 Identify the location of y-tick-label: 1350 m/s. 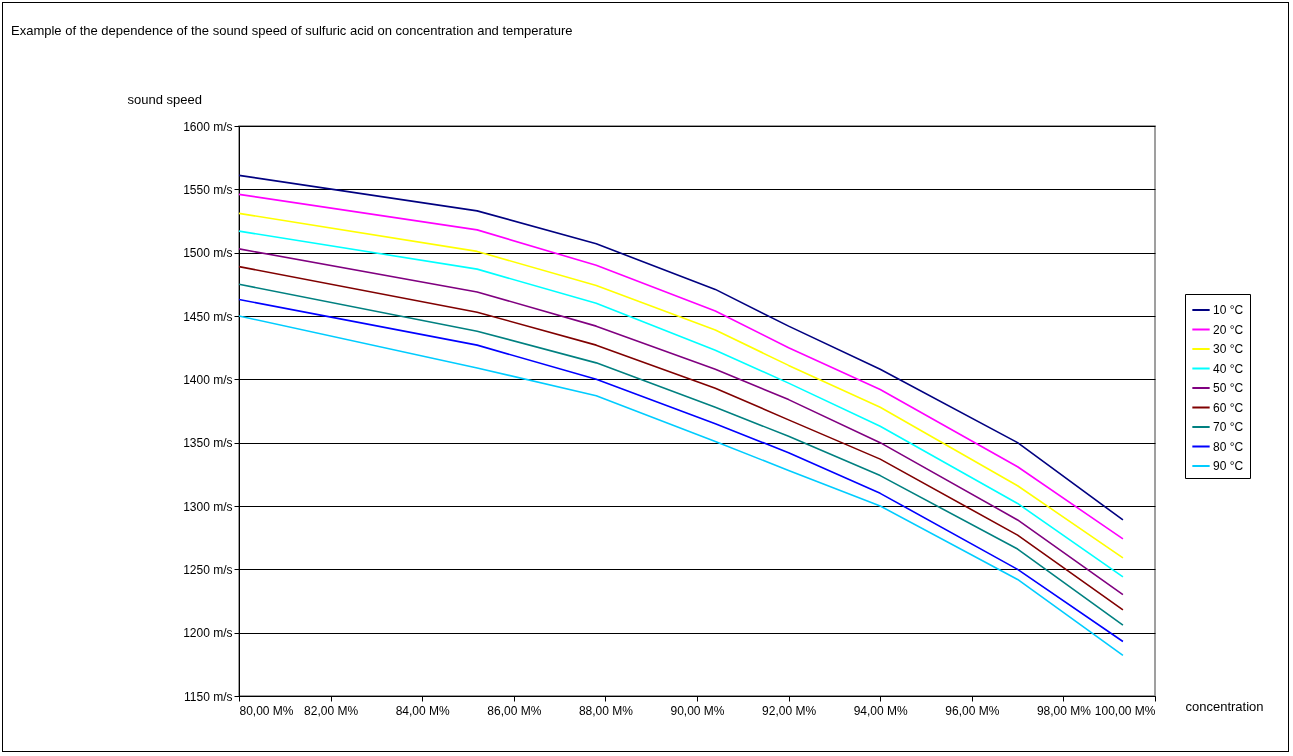
(208, 443).